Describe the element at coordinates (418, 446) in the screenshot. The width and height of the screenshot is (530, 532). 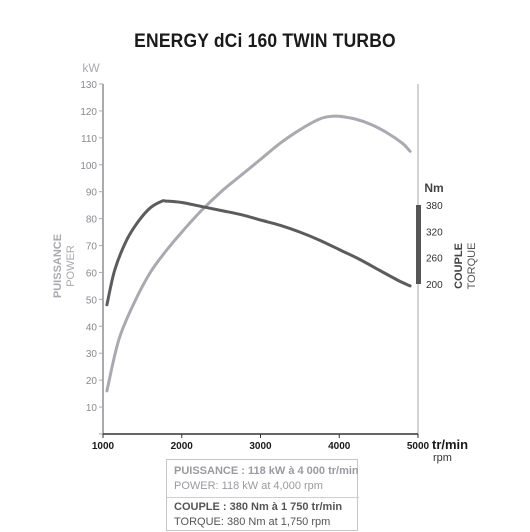
I see `x-axis-tick-label: 5000` at that location.